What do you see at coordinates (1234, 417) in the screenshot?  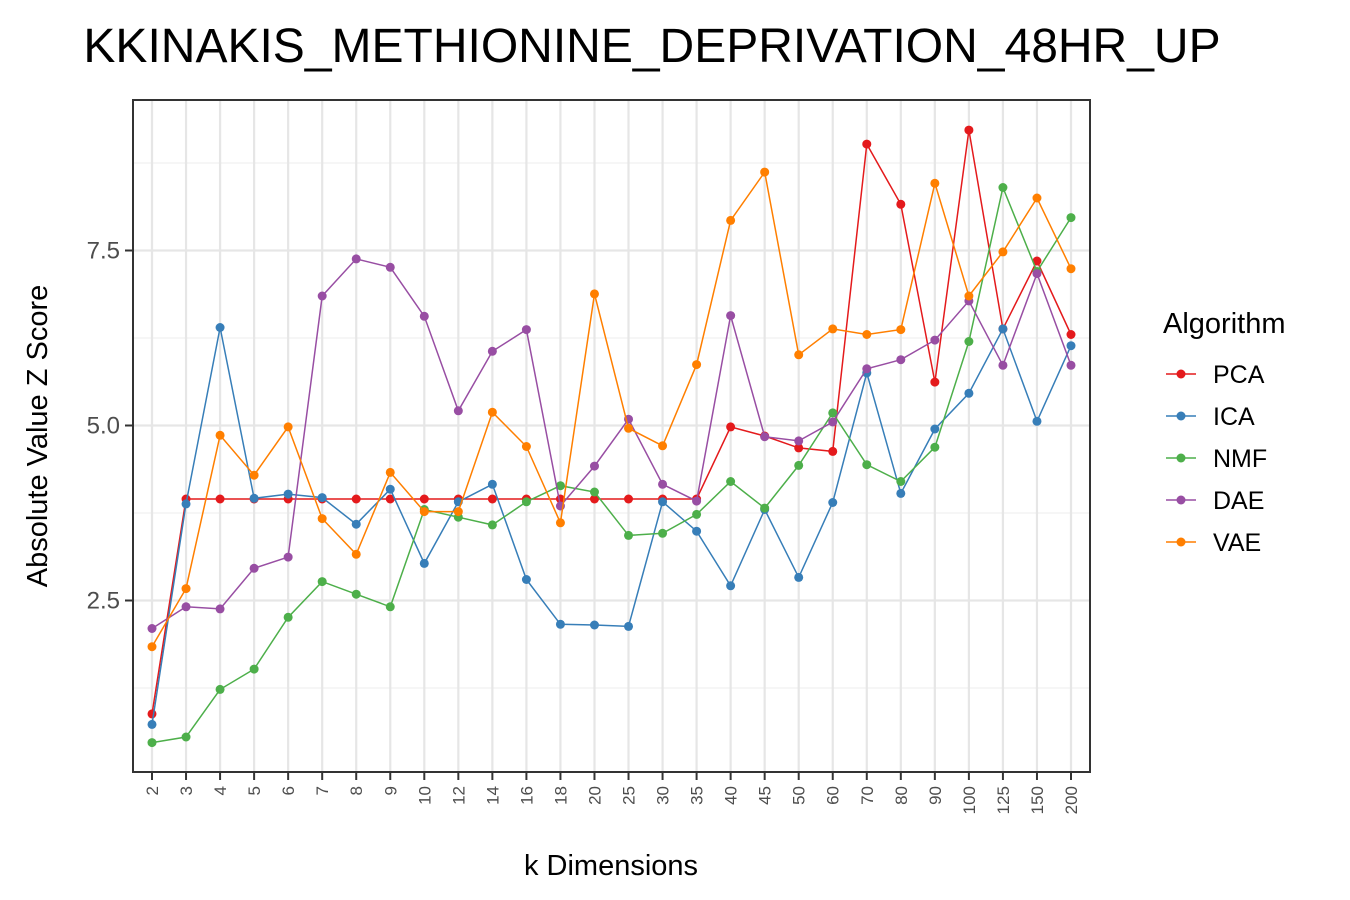 I see `legend-label: ICA` at bounding box center [1234, 417].